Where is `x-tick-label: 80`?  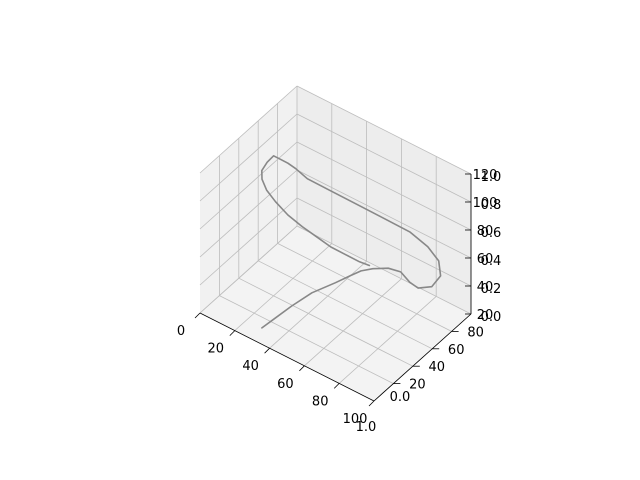 x-tick-label: 80 is located at coordinates (320, 401).